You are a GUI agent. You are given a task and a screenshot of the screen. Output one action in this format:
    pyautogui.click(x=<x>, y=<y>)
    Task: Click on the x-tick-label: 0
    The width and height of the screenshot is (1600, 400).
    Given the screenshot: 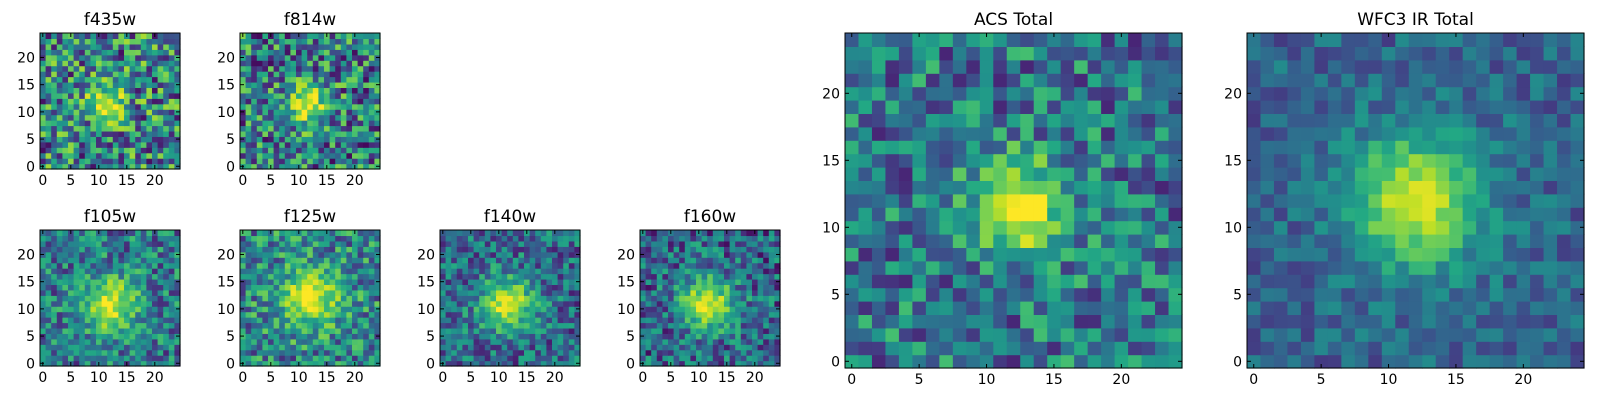 What is the action you would take?
    pyautogui.click(x=242, y=378)
    